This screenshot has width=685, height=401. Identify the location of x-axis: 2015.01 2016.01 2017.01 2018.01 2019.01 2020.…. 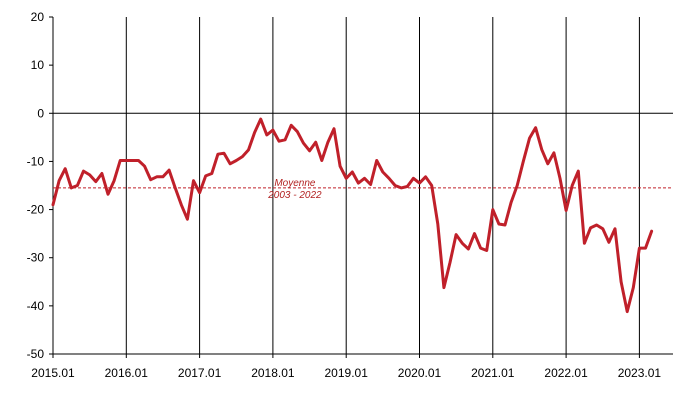
(352, 366).